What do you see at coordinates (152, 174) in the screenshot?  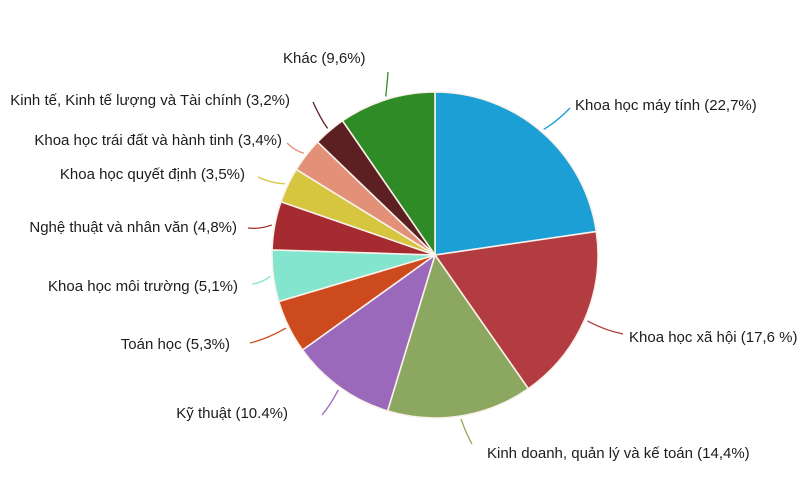 I see `slice-label-7: Khoa học quyết định (3,5%)` at bounding box center [152, 174].